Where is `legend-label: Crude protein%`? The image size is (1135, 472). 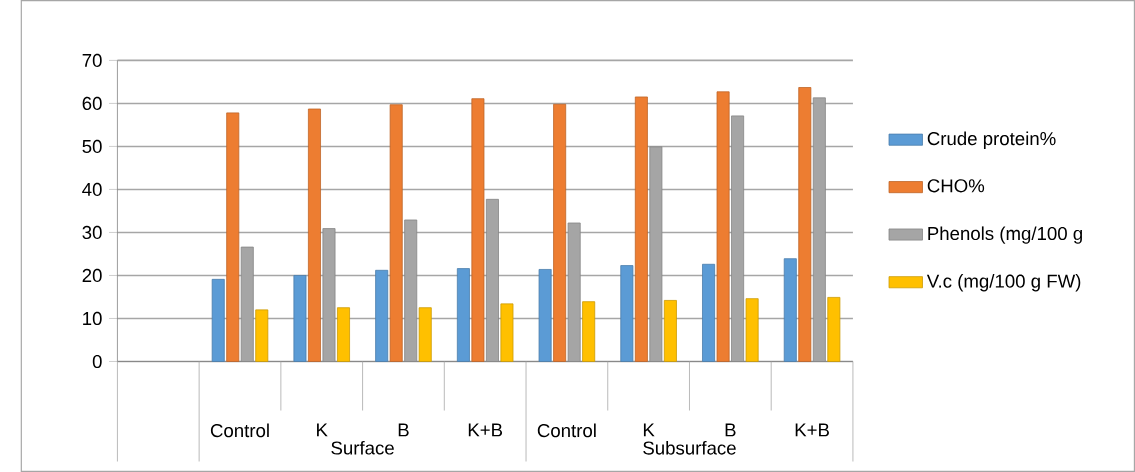
legend-label: Crude protein% is located at coordinates (991, 140).